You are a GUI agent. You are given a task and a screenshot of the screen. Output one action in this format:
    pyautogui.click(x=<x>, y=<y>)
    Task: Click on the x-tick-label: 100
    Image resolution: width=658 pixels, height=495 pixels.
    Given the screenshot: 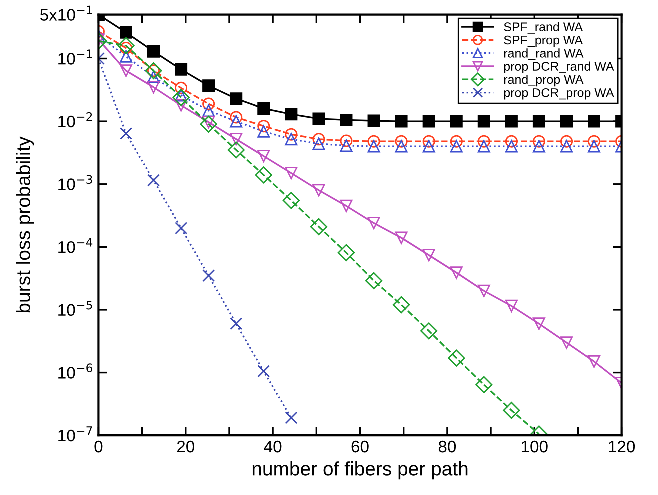 What is the action you would take?
    pyautogui.click(x=535, y=446)
    